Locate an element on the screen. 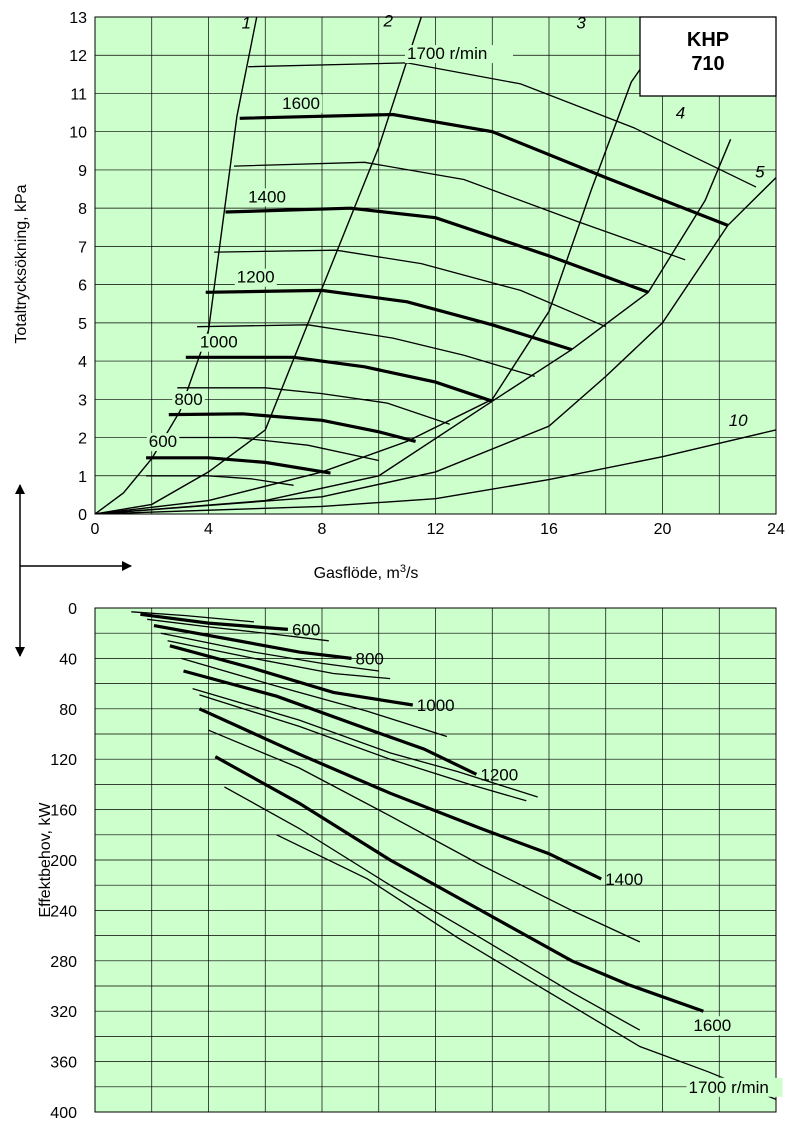 The width and height of the screenshot is (789, 1126). pressure-y-tick: 13 is located at coordinates (78, 18).